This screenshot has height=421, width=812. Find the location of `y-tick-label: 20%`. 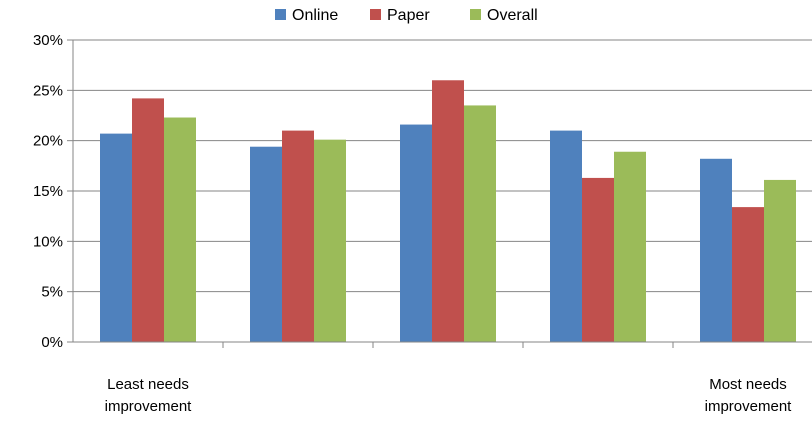

y-tick-label: 20% is located at coordinates (48, 141).